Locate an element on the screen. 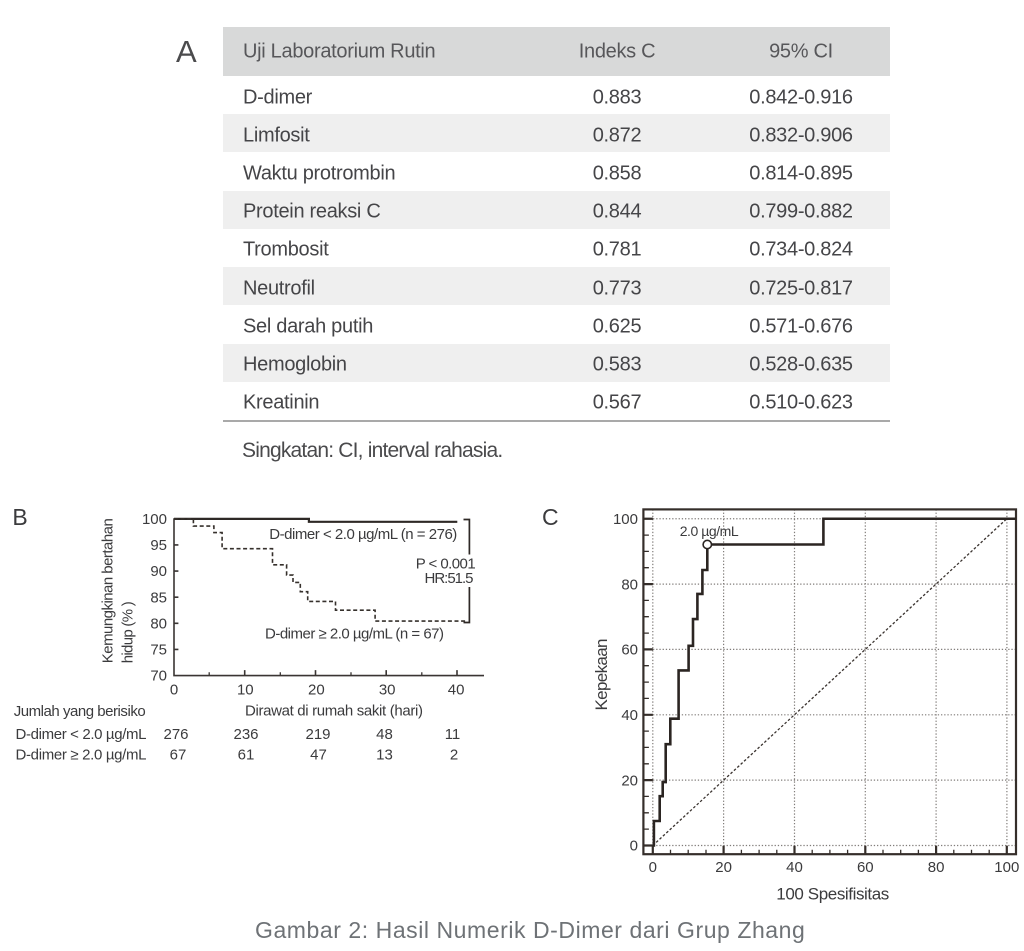  svg-text: Kepekaan is located at coordinates (601, 675).